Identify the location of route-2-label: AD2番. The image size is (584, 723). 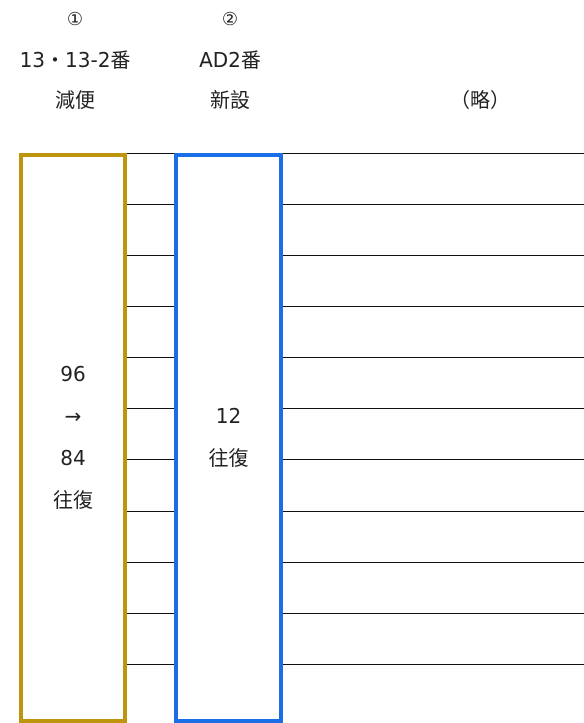
(230, 60).